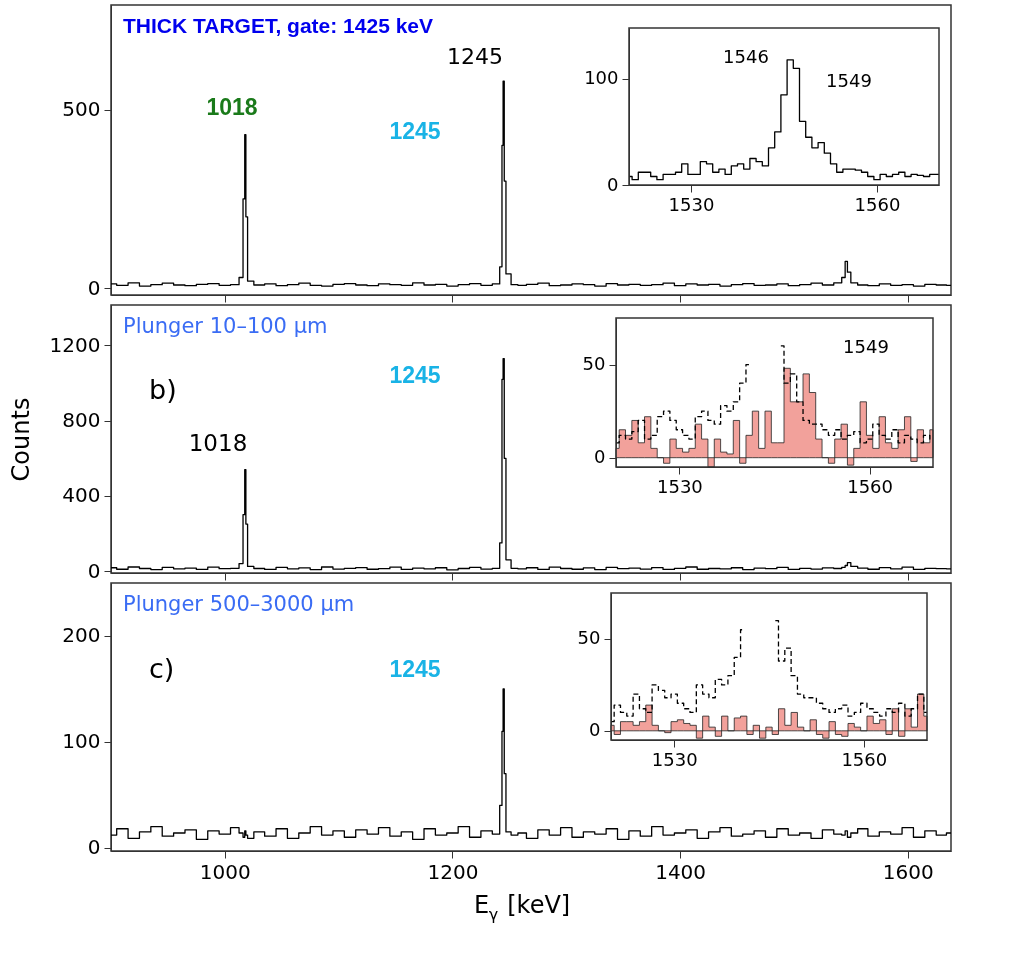  I want to click on y-axis-title: Counts, so click(20, 439).